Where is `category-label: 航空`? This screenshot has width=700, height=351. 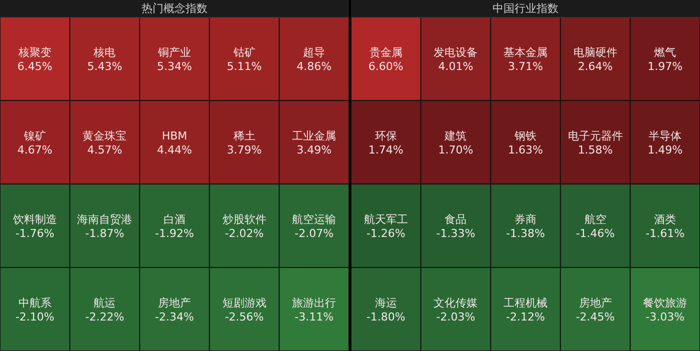
category-label: 航空 is located at coordinates (595, 219).